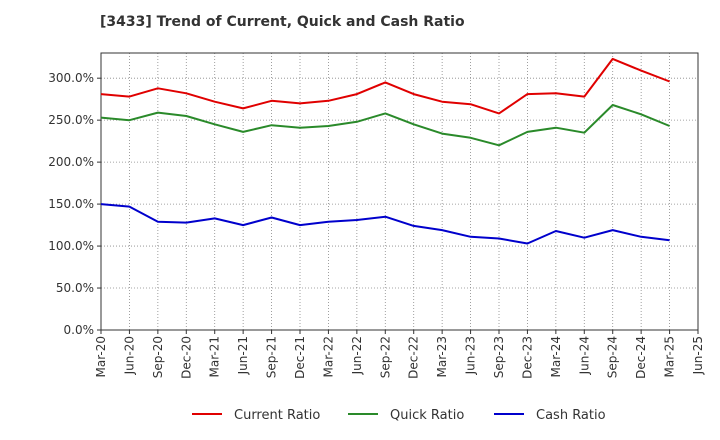 Image resolution: width=720 pixels, height=440 pixels. Describe the element at coordinates (385, 357) in the screenshot. I see `x-tick-label: Sep-22` at that location.